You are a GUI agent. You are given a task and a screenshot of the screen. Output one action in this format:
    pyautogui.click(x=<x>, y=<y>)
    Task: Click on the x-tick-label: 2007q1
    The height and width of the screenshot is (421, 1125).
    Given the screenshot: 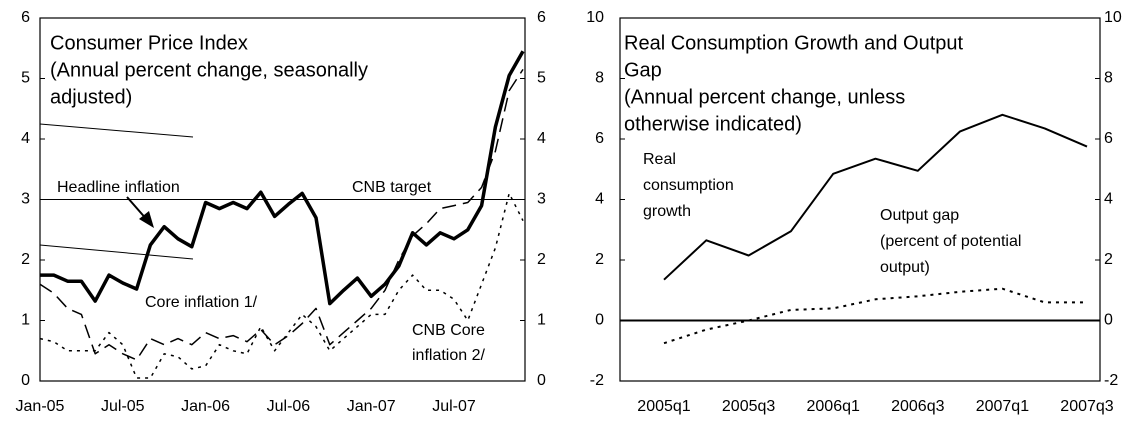 What is the action you would take?
    pyautogui.click(x=1002, y=406)
    